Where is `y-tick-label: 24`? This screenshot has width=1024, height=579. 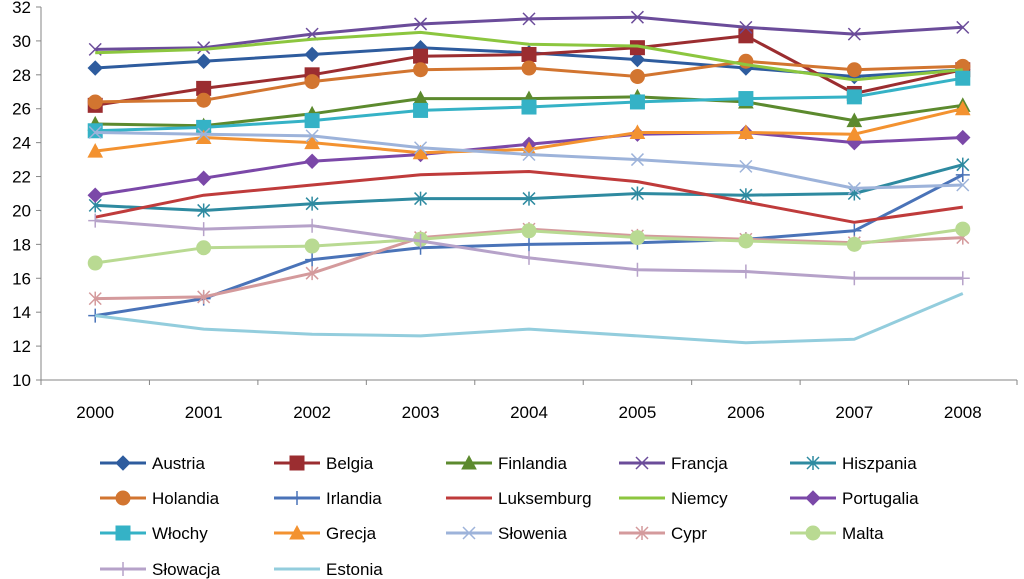
y-tick-label: 24 is located at coordinates (21, 143).